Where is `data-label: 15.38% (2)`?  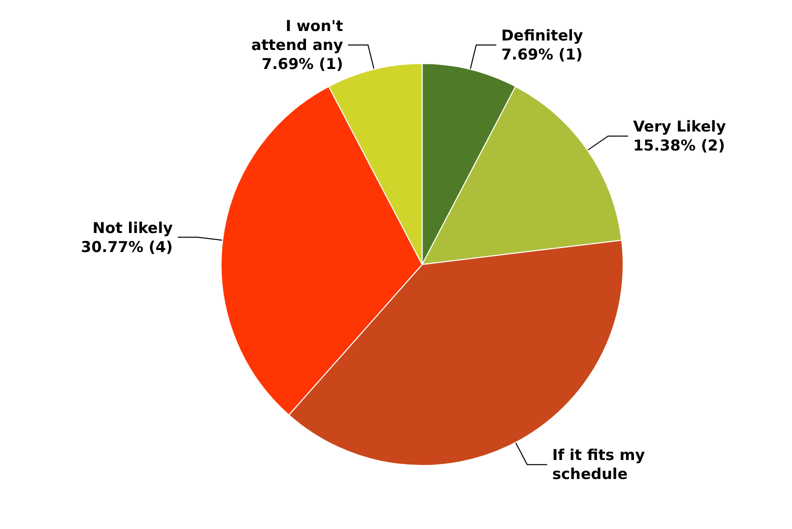 data-label: 15.38% (2) is located at coordinates (679, 145).